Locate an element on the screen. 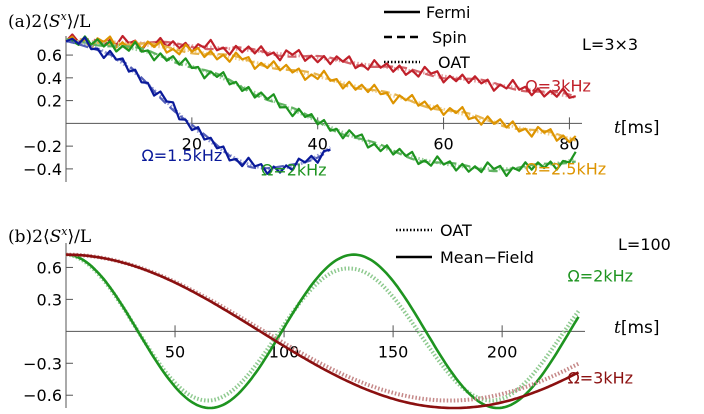  panel-a-y-tick-label: 0.4 is located at coordinates (49, 78).